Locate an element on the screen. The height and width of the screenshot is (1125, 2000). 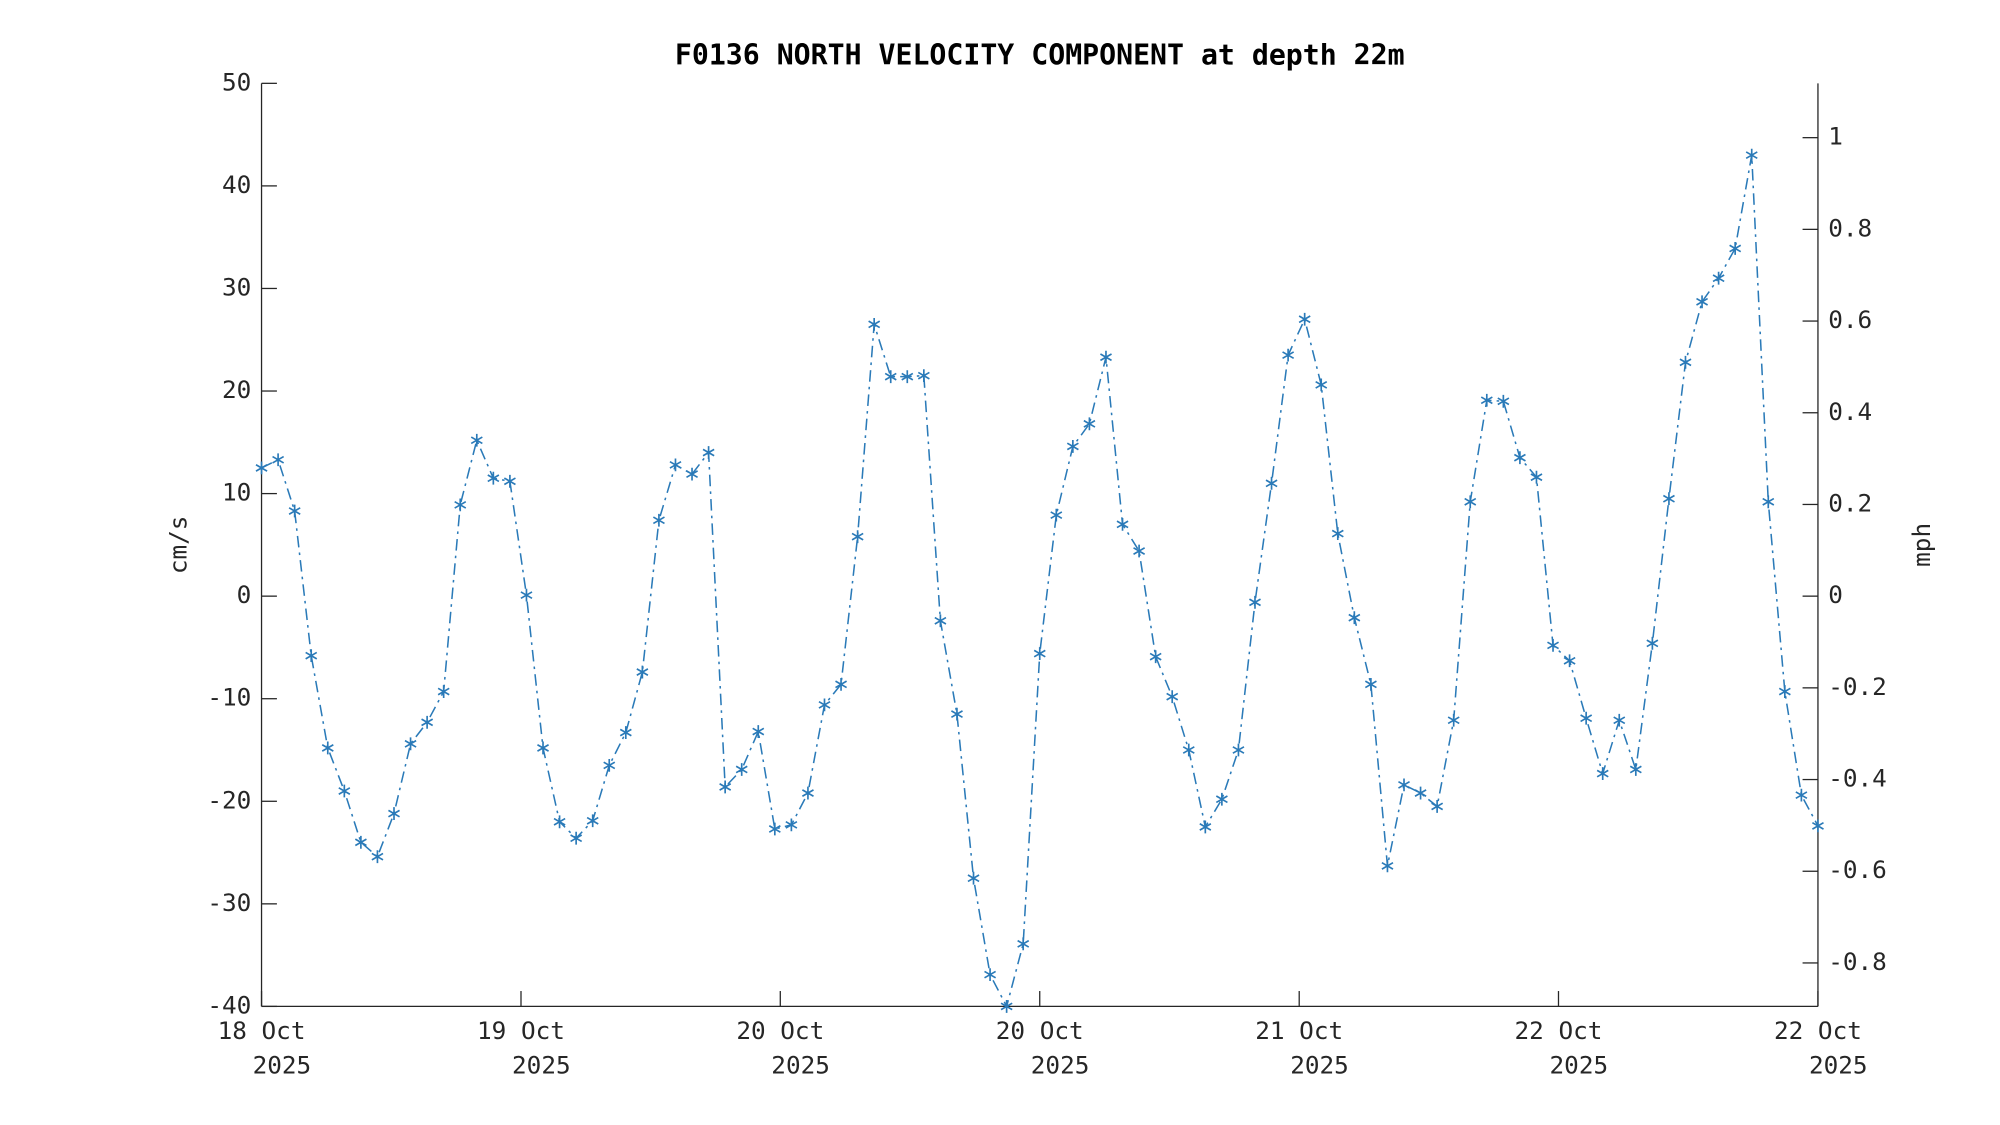
y-tick-label: 30 is located at coordinates (236, 286).